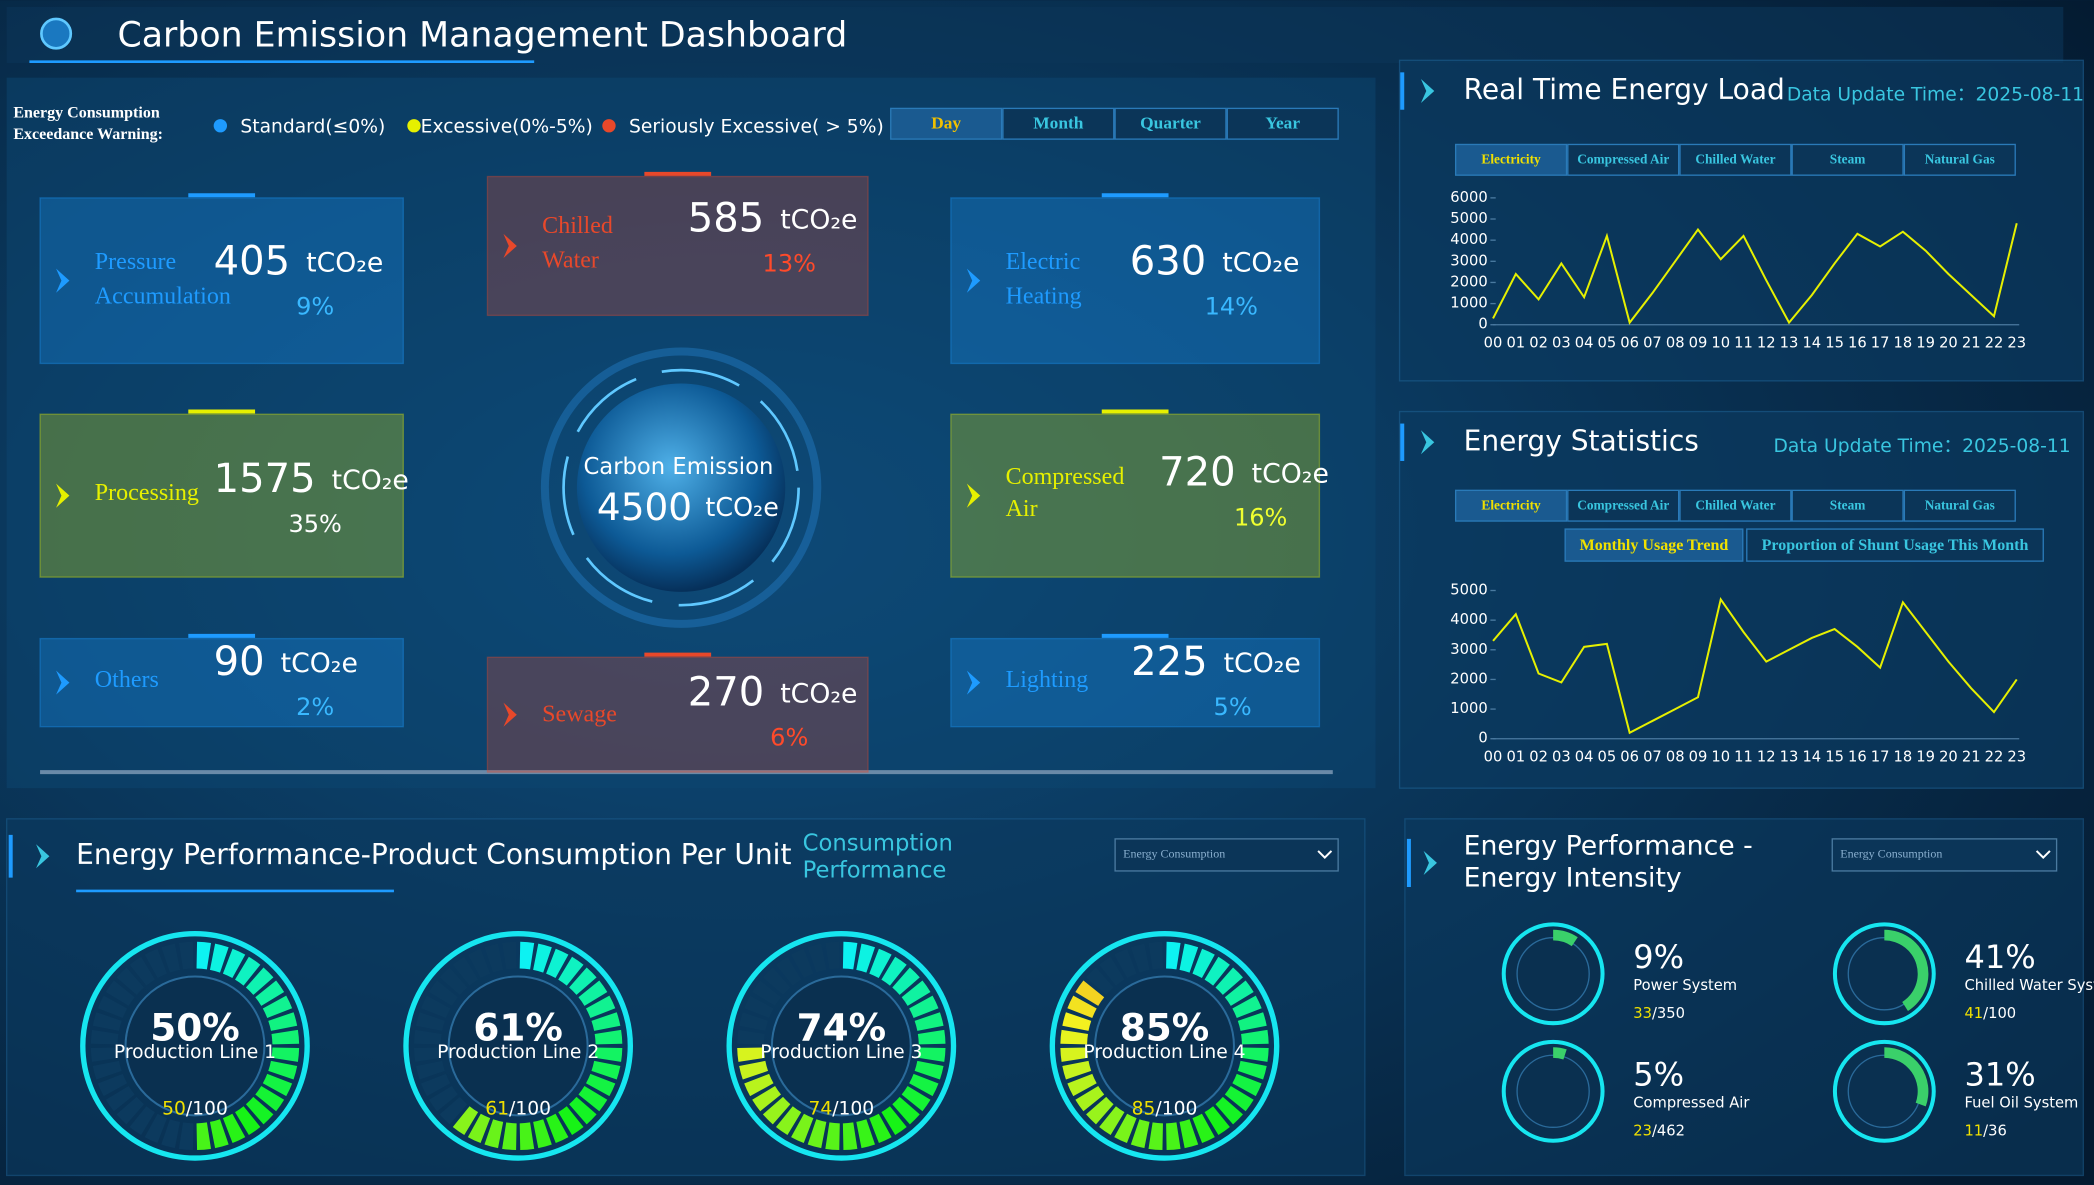 Image resolution: width=2094 pixels, height=1185 pixels. What do you see at coordinates (1022, 509) in the screenshot?
I see `card-name: Air` at bounding box center [1022, 509].